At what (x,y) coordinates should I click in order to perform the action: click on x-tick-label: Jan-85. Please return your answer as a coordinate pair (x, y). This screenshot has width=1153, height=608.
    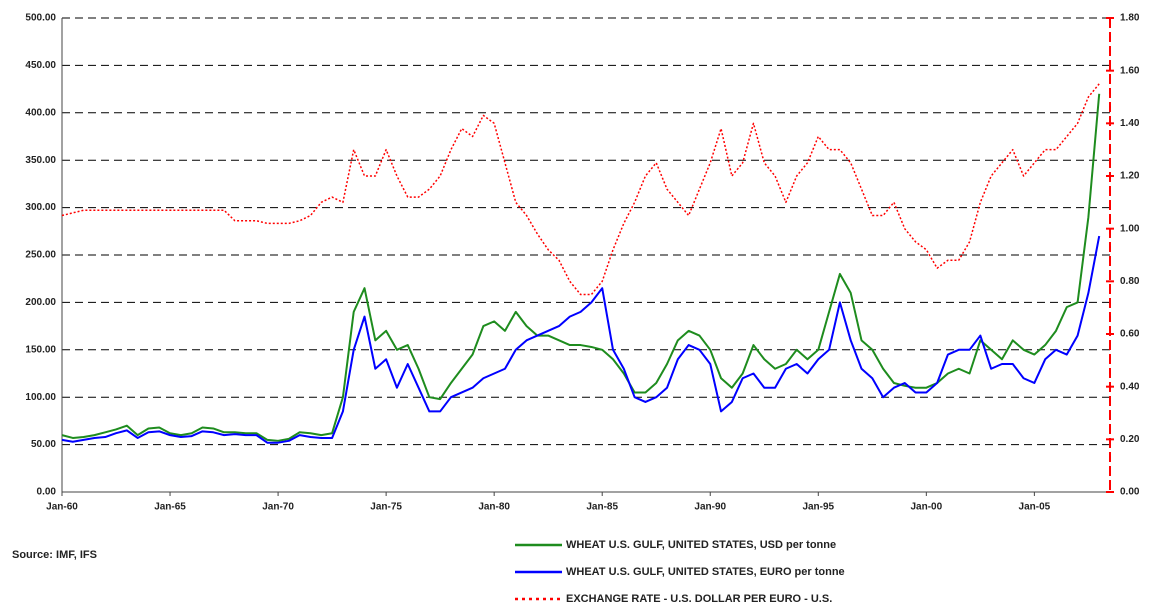
    Looking at the image, I should click on (602, 507).